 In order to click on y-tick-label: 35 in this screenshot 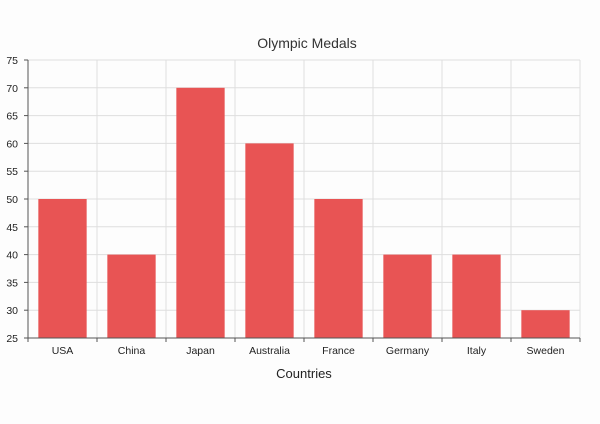, I will do `click(12, 283)`.